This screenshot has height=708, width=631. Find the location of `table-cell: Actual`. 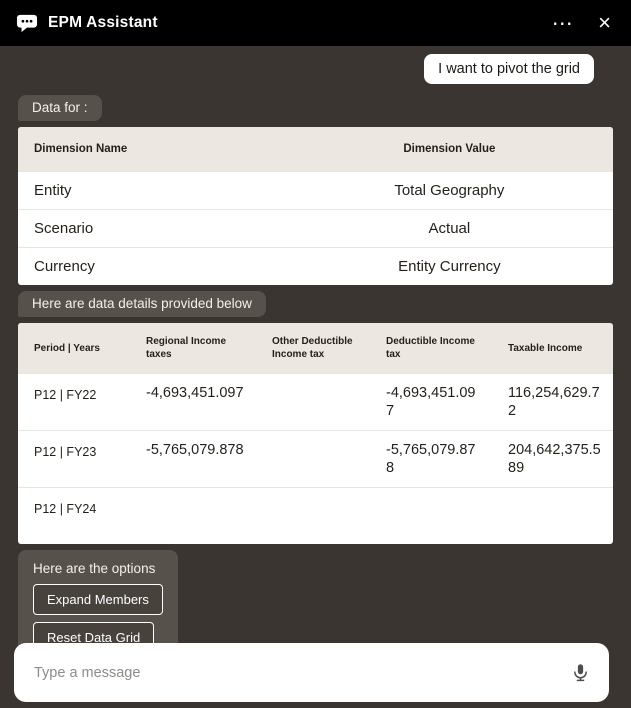

table-cell: Actual is located at coordinates (449, 228).